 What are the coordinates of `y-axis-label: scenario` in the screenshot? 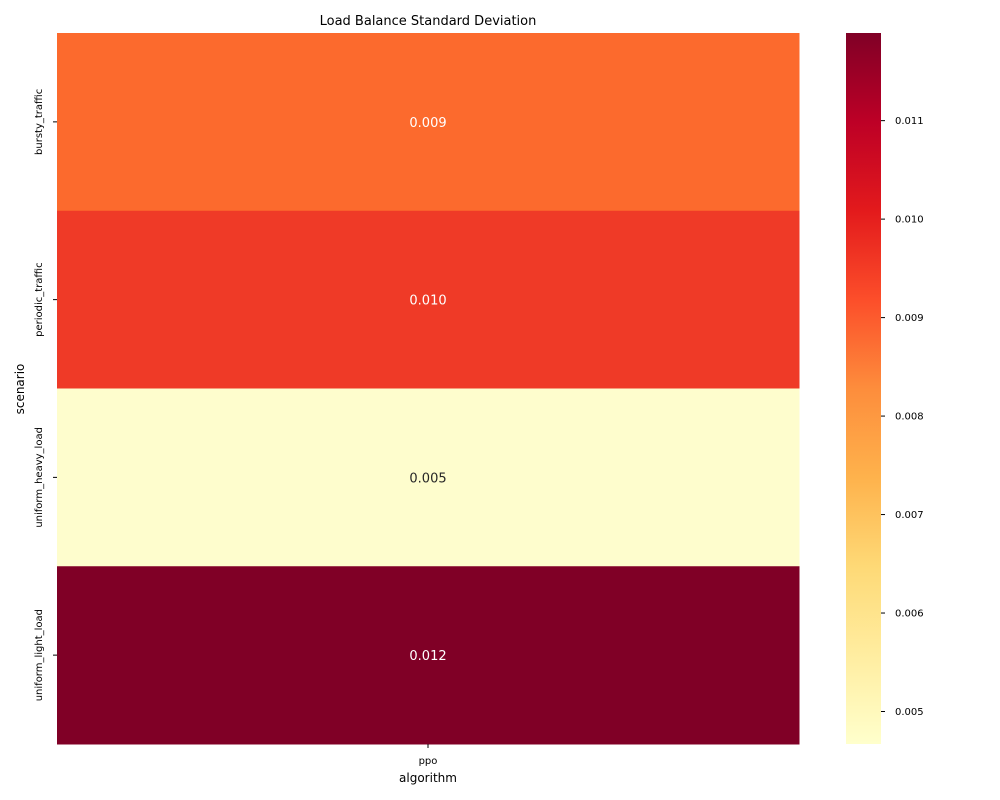 It's located at (20, 389).